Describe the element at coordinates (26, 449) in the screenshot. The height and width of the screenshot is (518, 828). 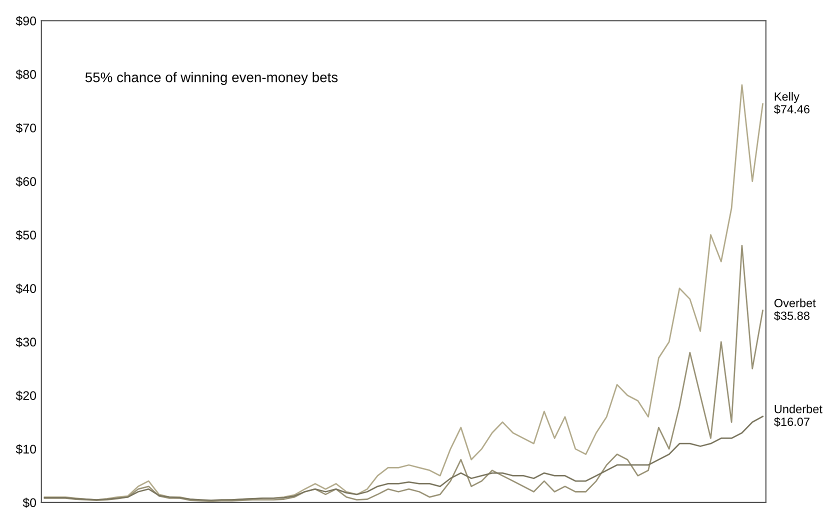
I see `y-tick-label: $10` at that location.